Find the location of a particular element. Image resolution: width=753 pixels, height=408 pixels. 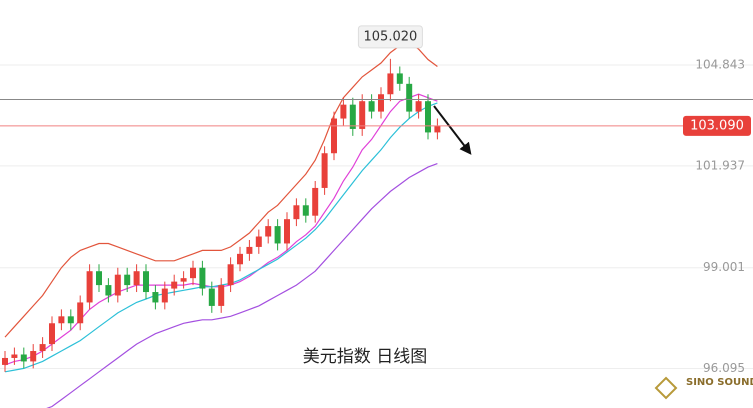

max-label-box is located at coordinates (390, 37).